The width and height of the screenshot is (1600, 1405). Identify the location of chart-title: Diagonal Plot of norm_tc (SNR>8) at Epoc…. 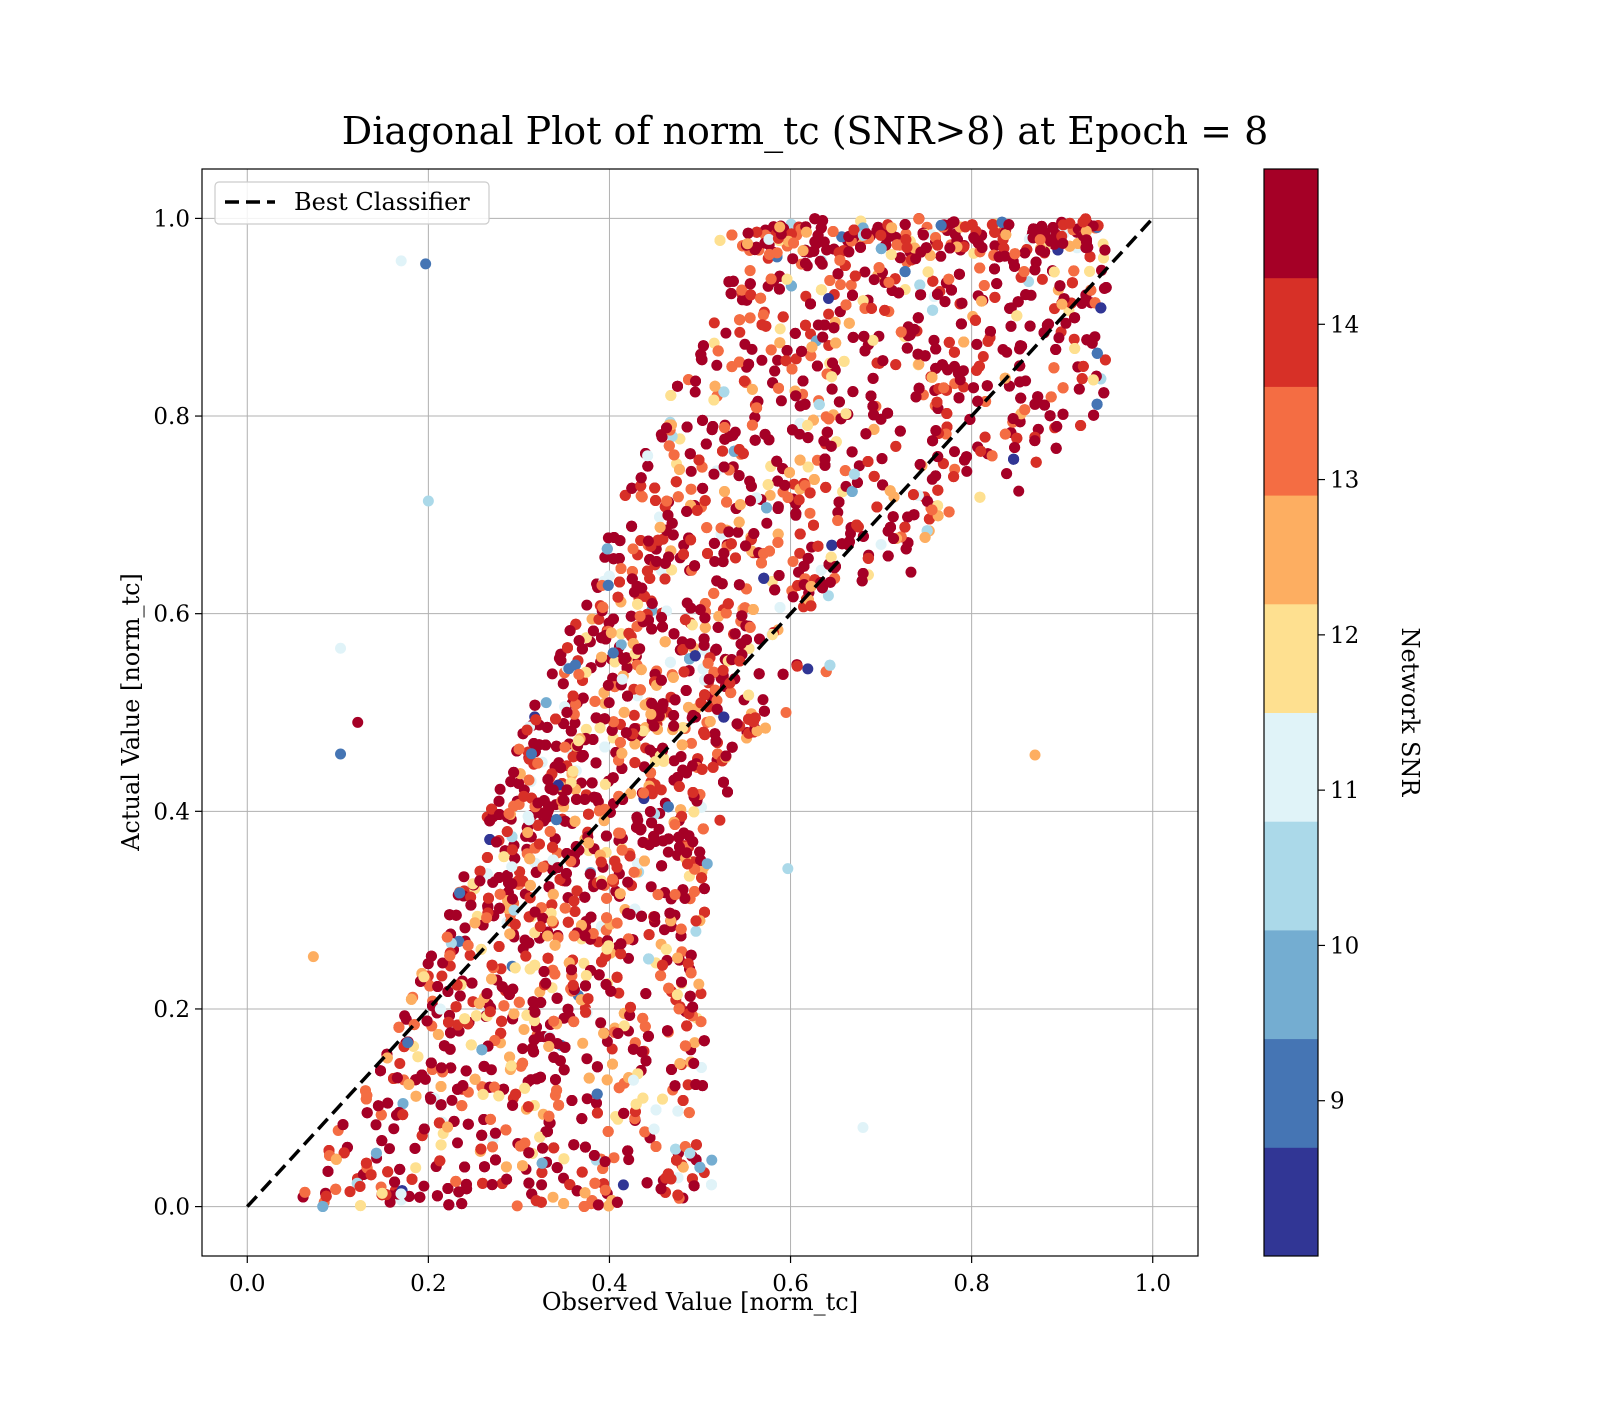
(805, 131).